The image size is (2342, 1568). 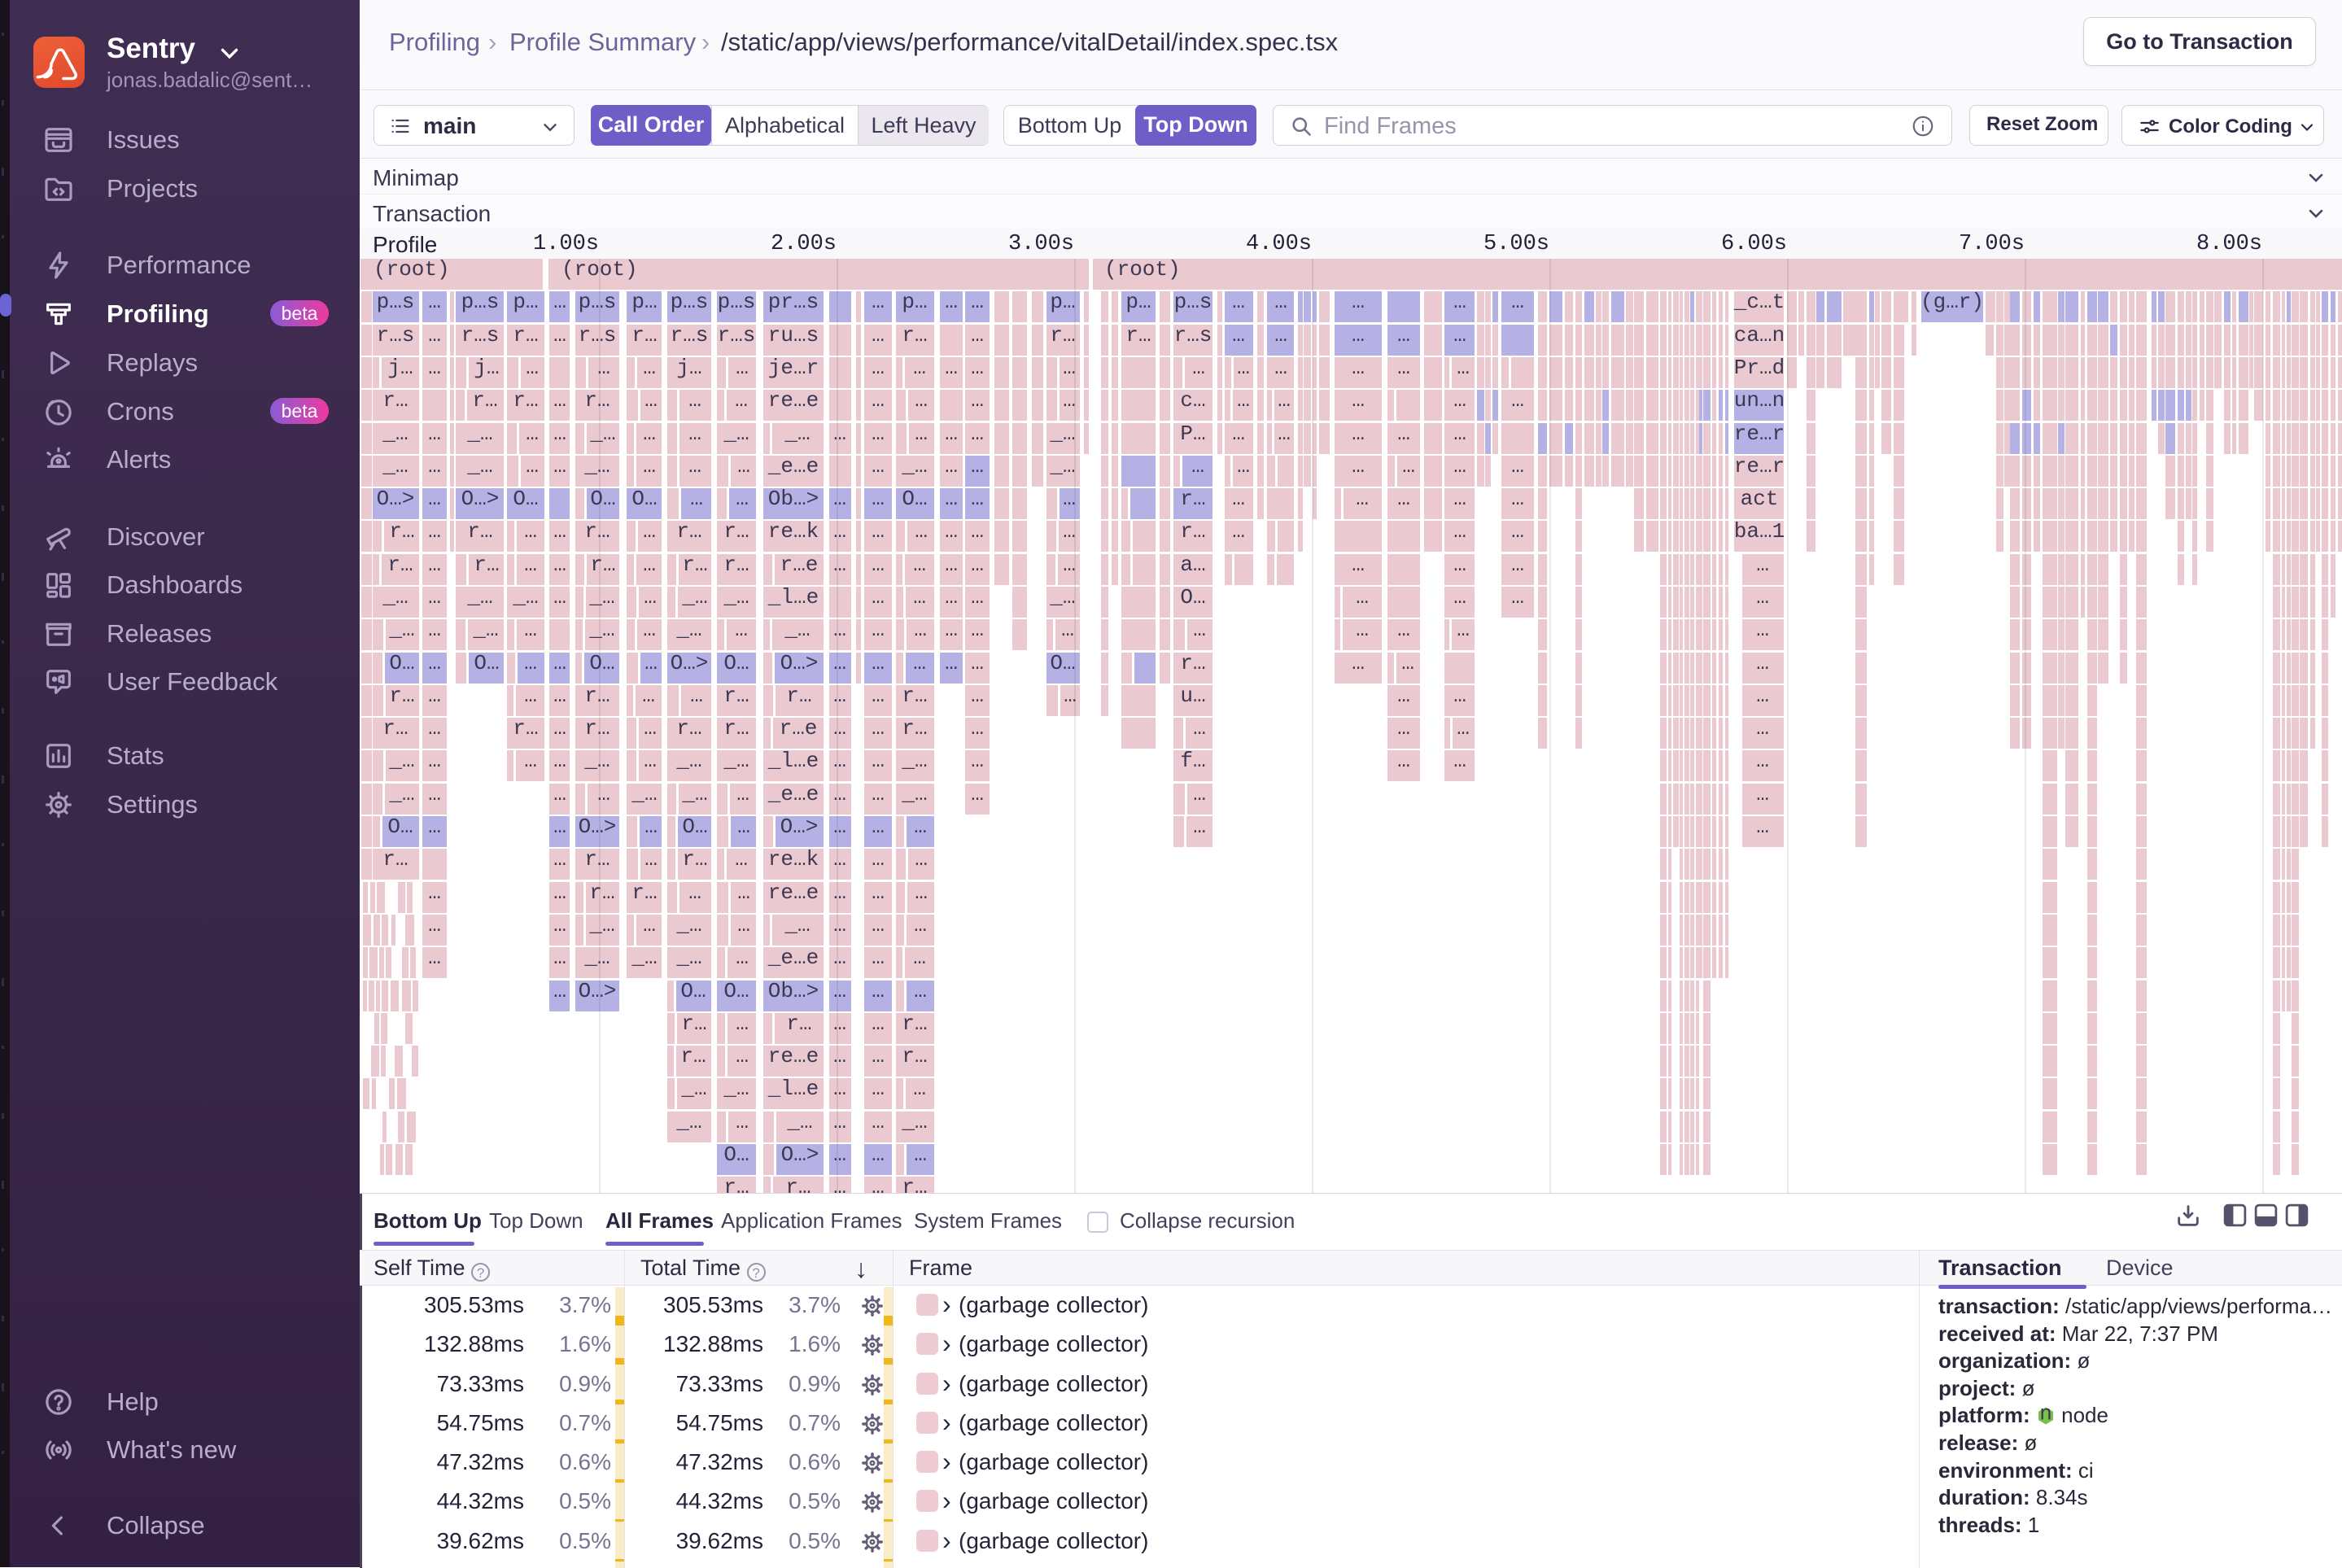 What do you see at coordinates (1759, 368) in the screenshot?
I see `svg-text: Pr…d` at bounding box center [1759, 368].